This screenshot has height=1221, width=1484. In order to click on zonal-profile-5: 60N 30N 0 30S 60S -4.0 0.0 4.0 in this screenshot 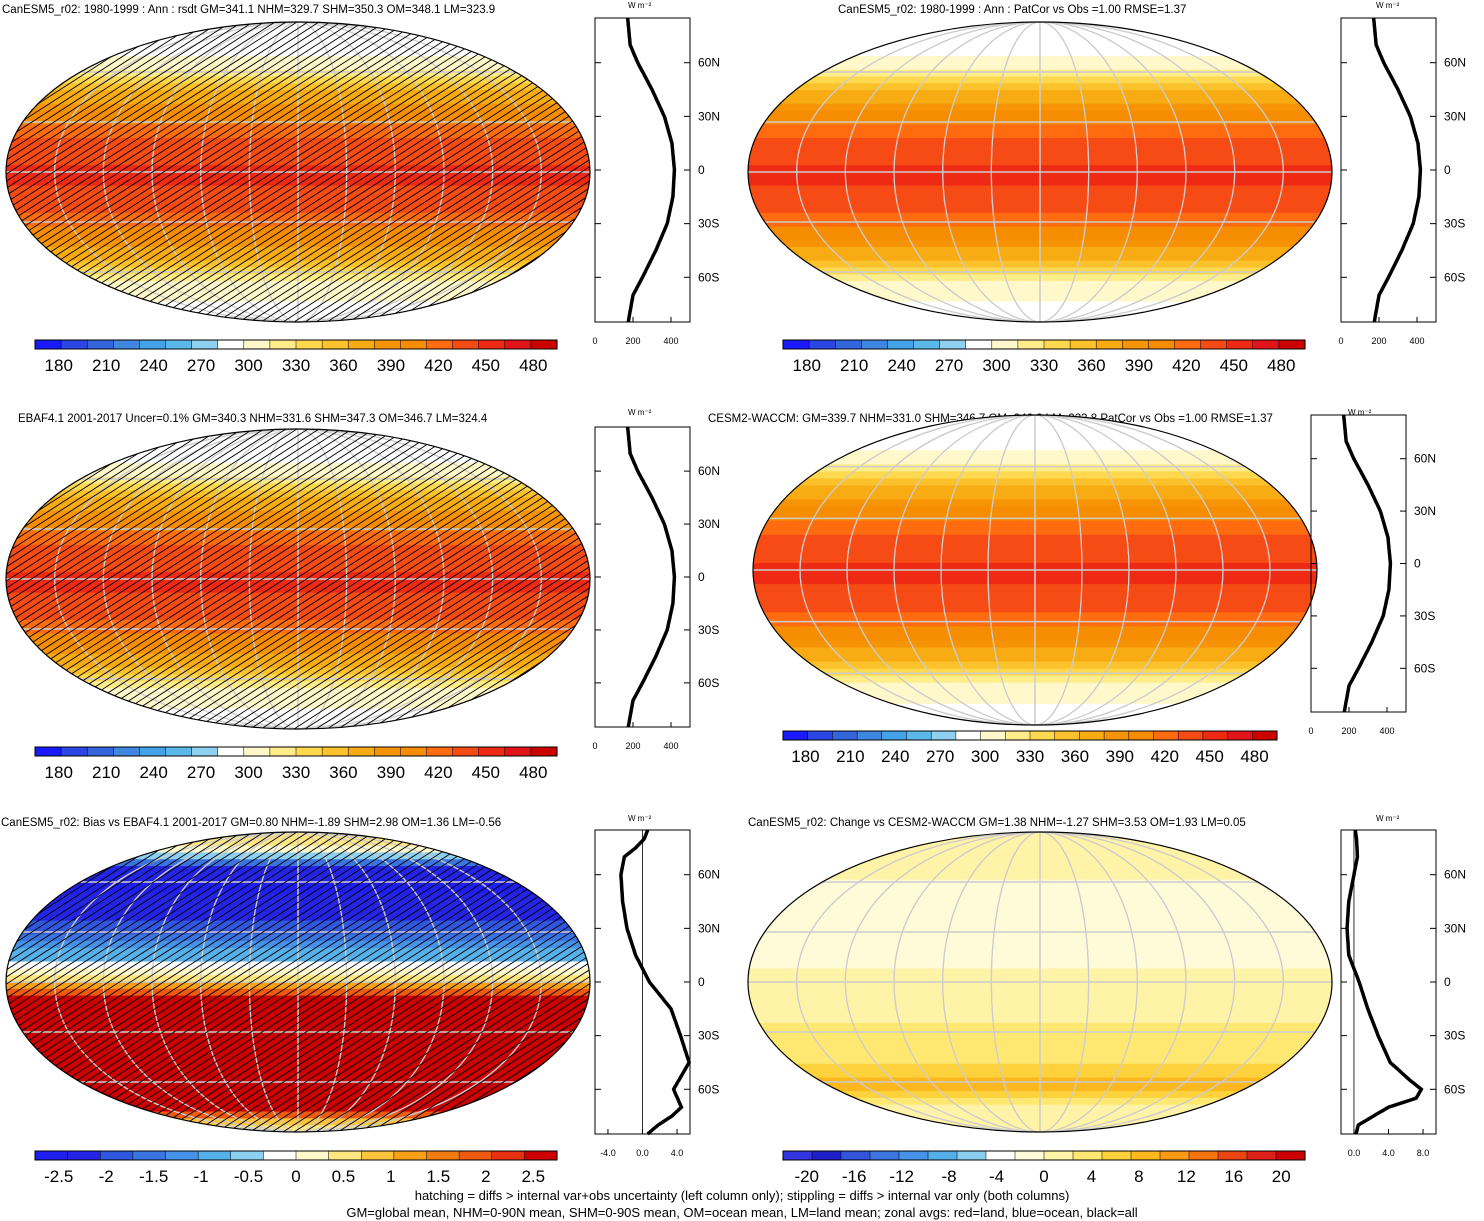, I will do `click(657, 993)`.